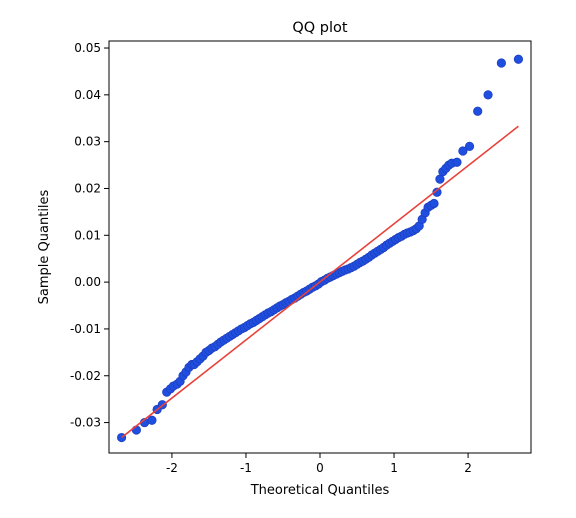 The width and height of the screenshot is (576, 518). What do you see at coordinates (394, 468) in the screenshot?
I see `x-tick-label: 1` at bounding box center [394, 468].